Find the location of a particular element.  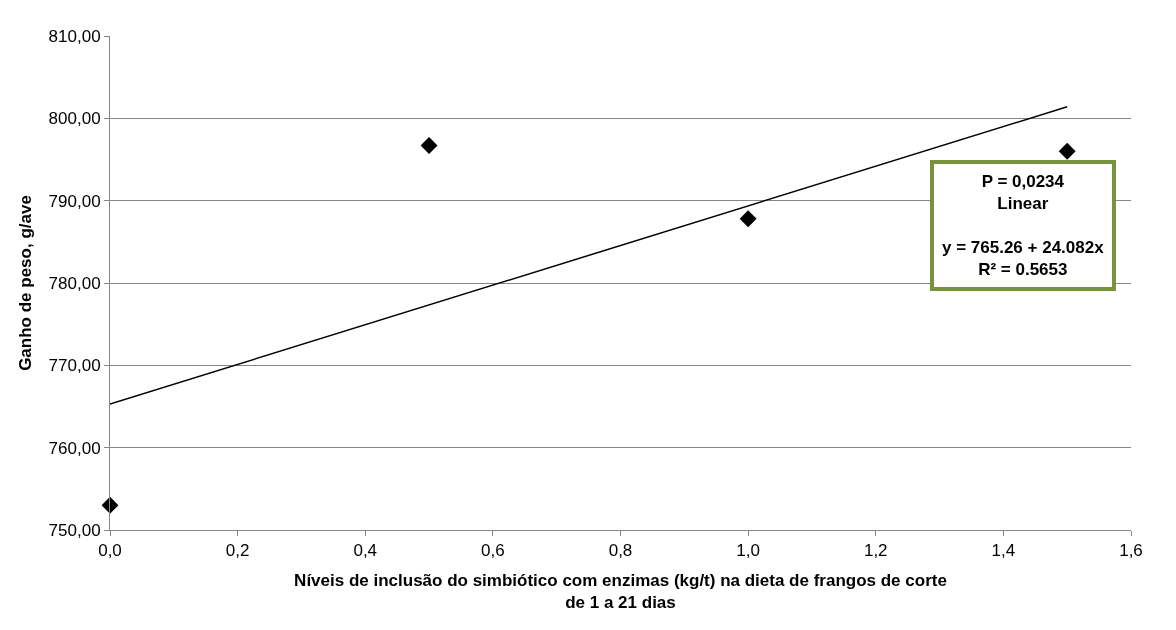

y-tick-label: 810,00 is located at coordinates (74, 36).